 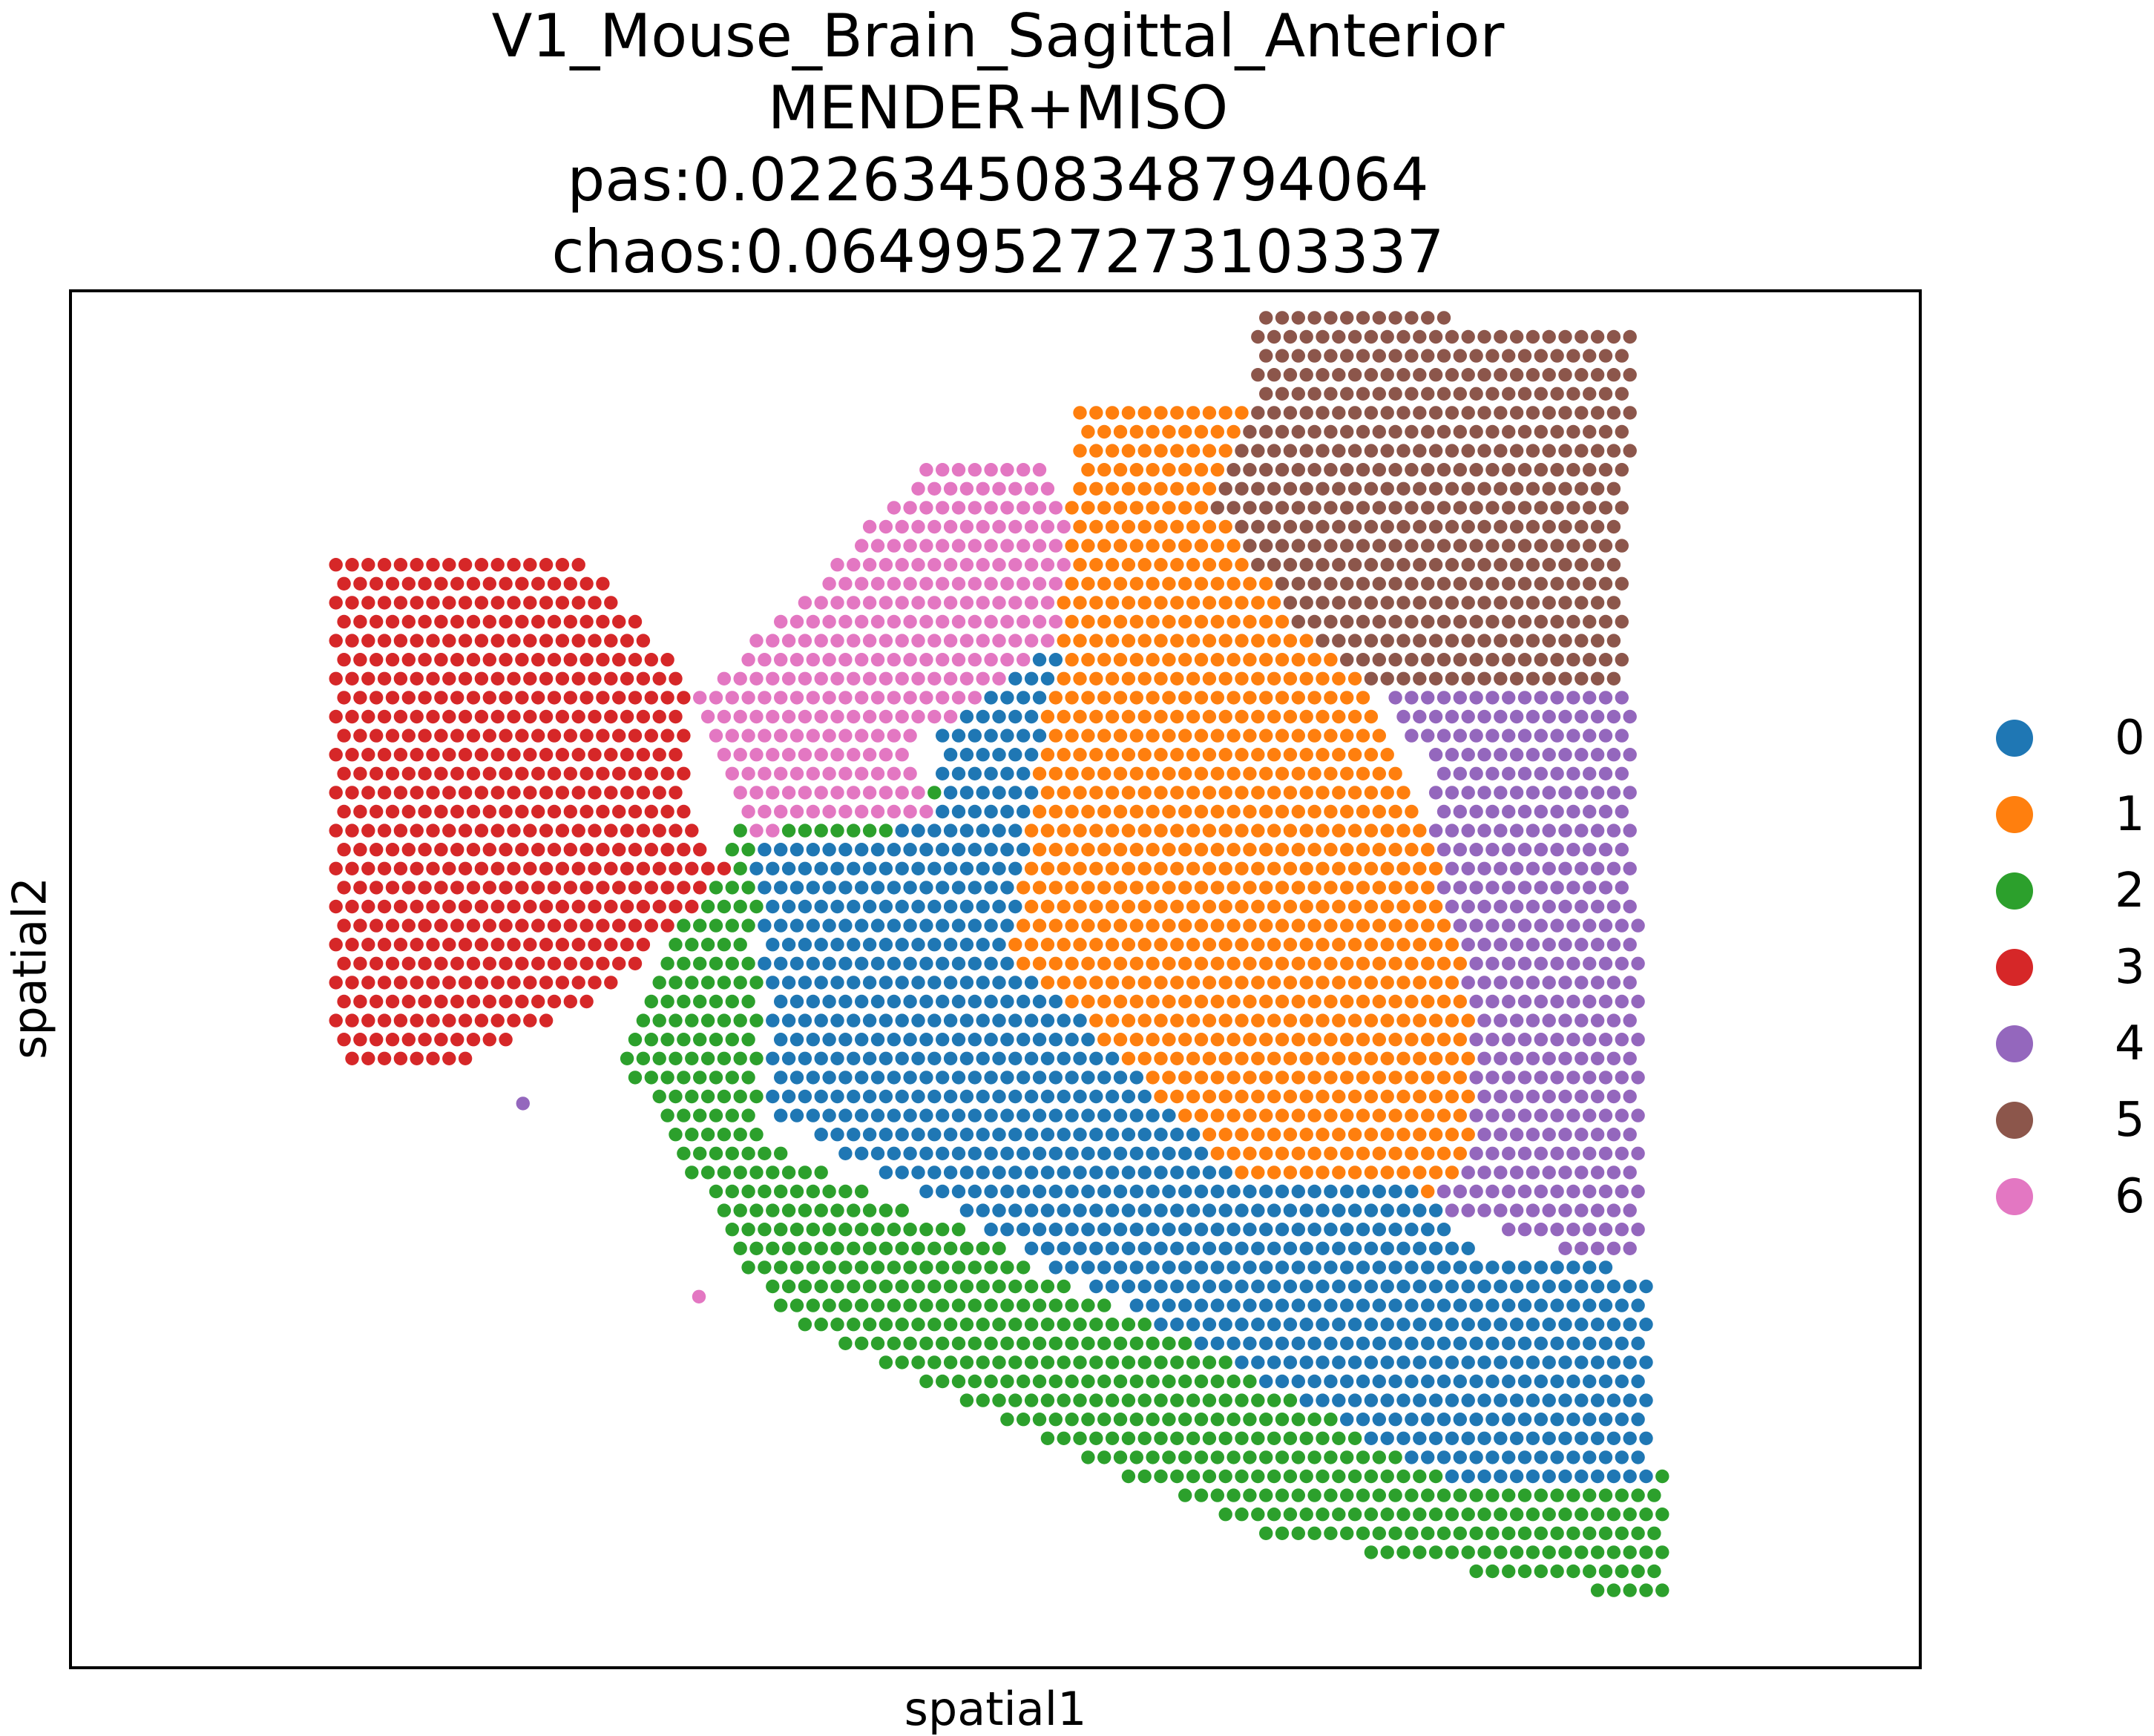 I want to click on legend-item-6: 6, so click(x=2074, y=1197).